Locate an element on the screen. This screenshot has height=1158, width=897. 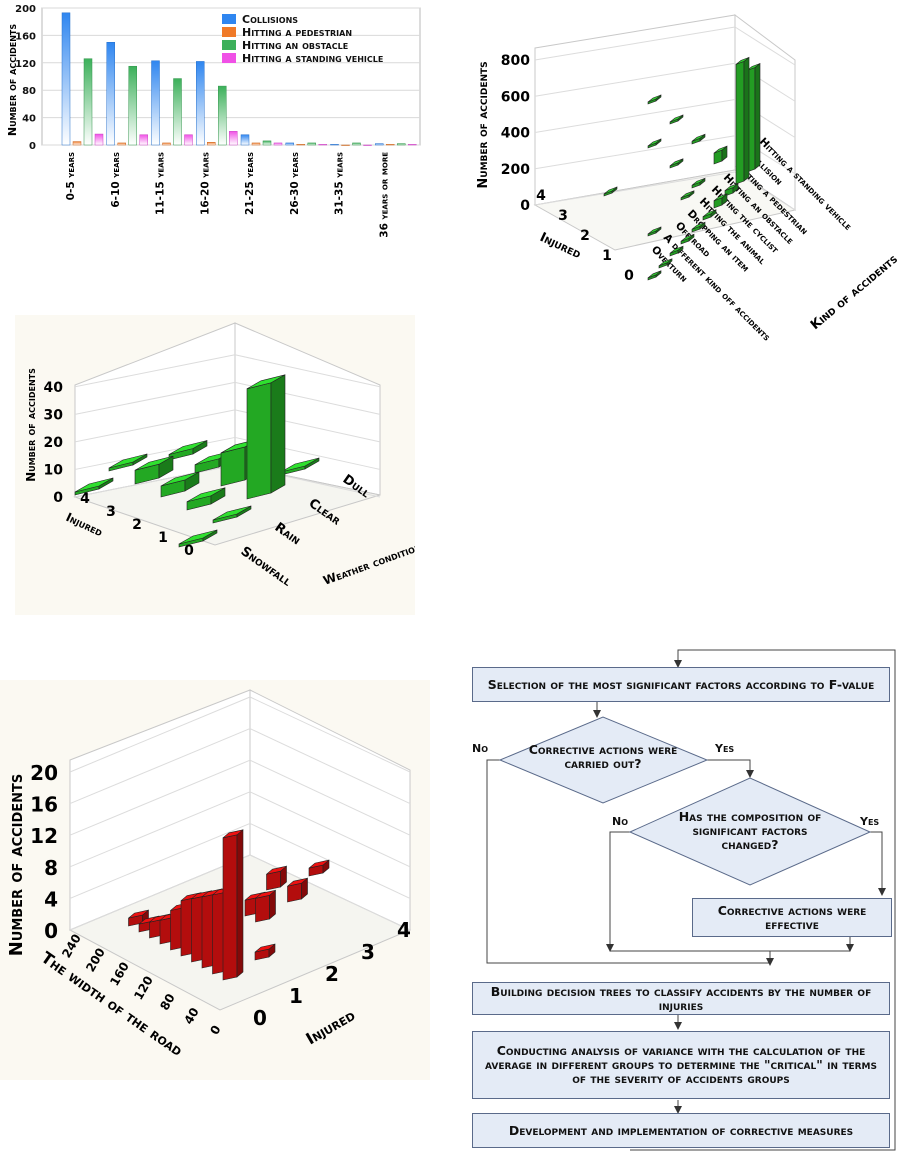
x-tick-label: 0 is located at coordinates (629, 276).